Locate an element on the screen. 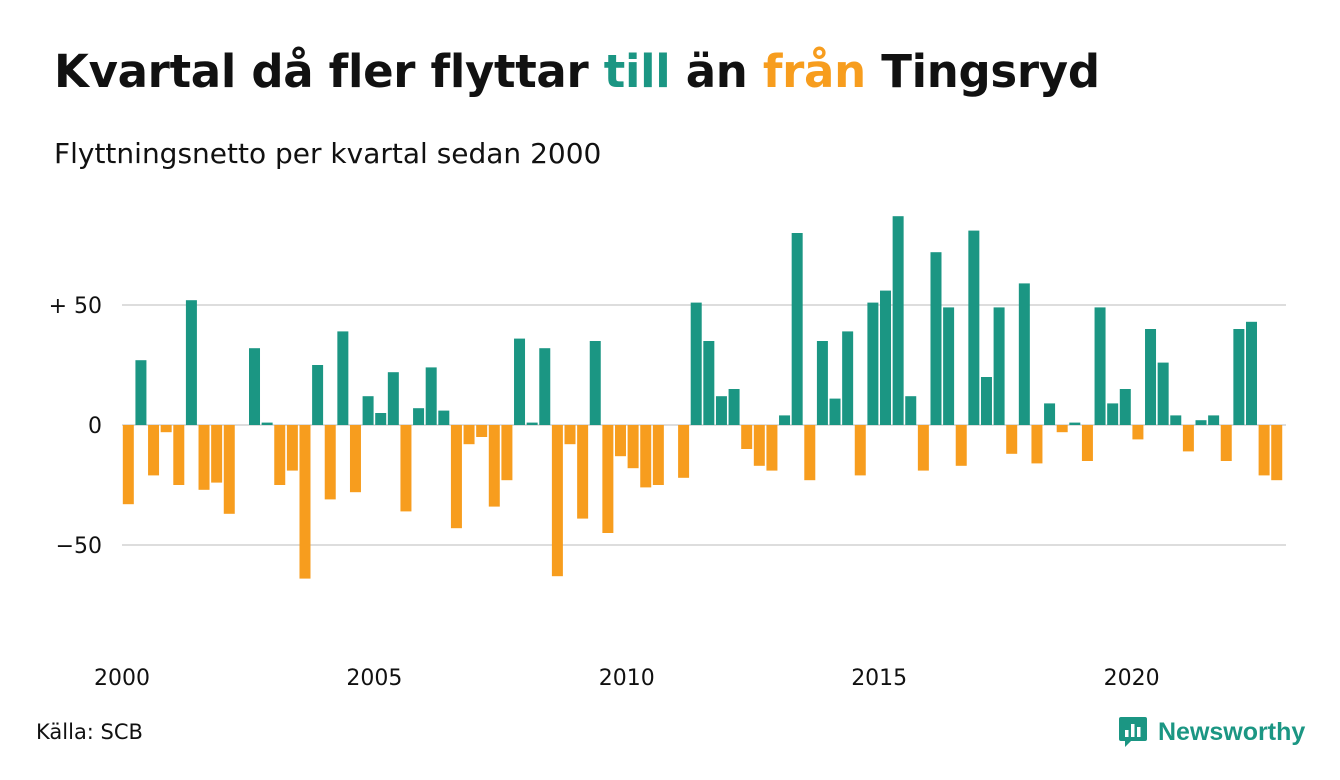 This screenshot has width=1340, height=780. x-tick-label: 2005 is located at coordinates (374, 678).